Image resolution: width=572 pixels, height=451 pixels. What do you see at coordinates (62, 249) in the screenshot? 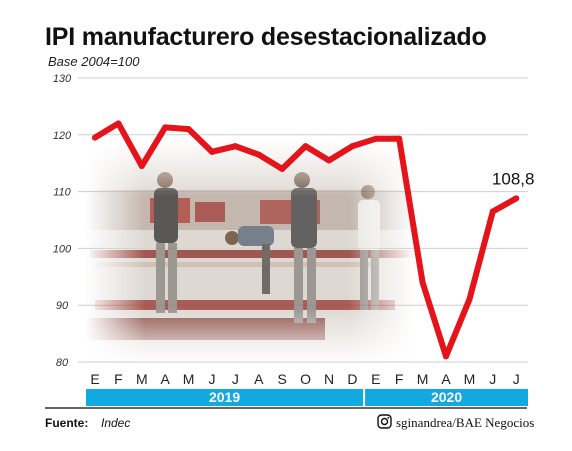
I see `y-tick-label: 100` at bounding box center [62, 249].